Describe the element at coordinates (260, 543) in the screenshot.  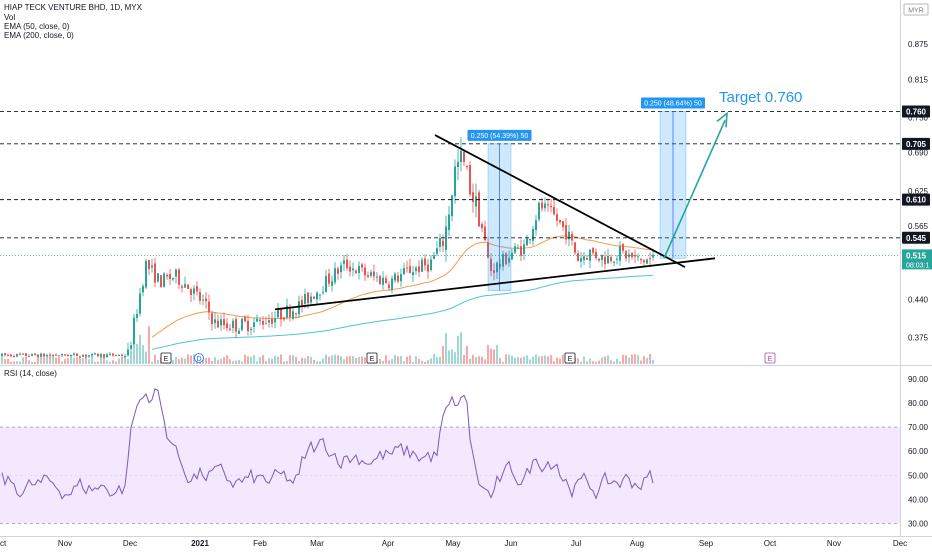
I see `time-tick-label: Feb` at that location.